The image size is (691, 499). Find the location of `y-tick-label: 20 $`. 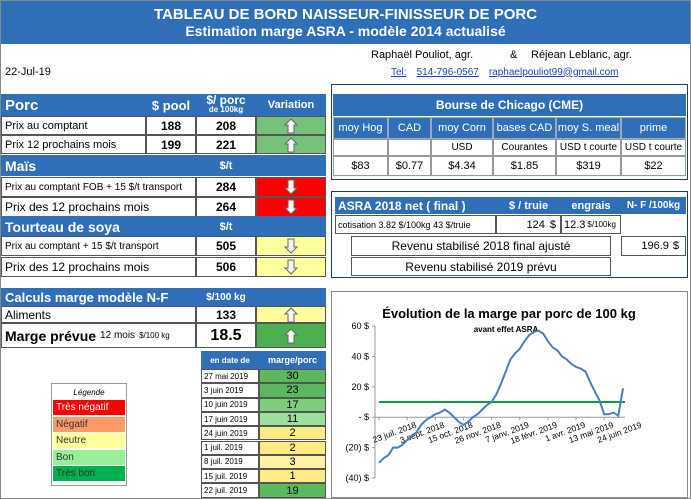

y-tick-label: 20 $ is located at coordinates (360, 387).